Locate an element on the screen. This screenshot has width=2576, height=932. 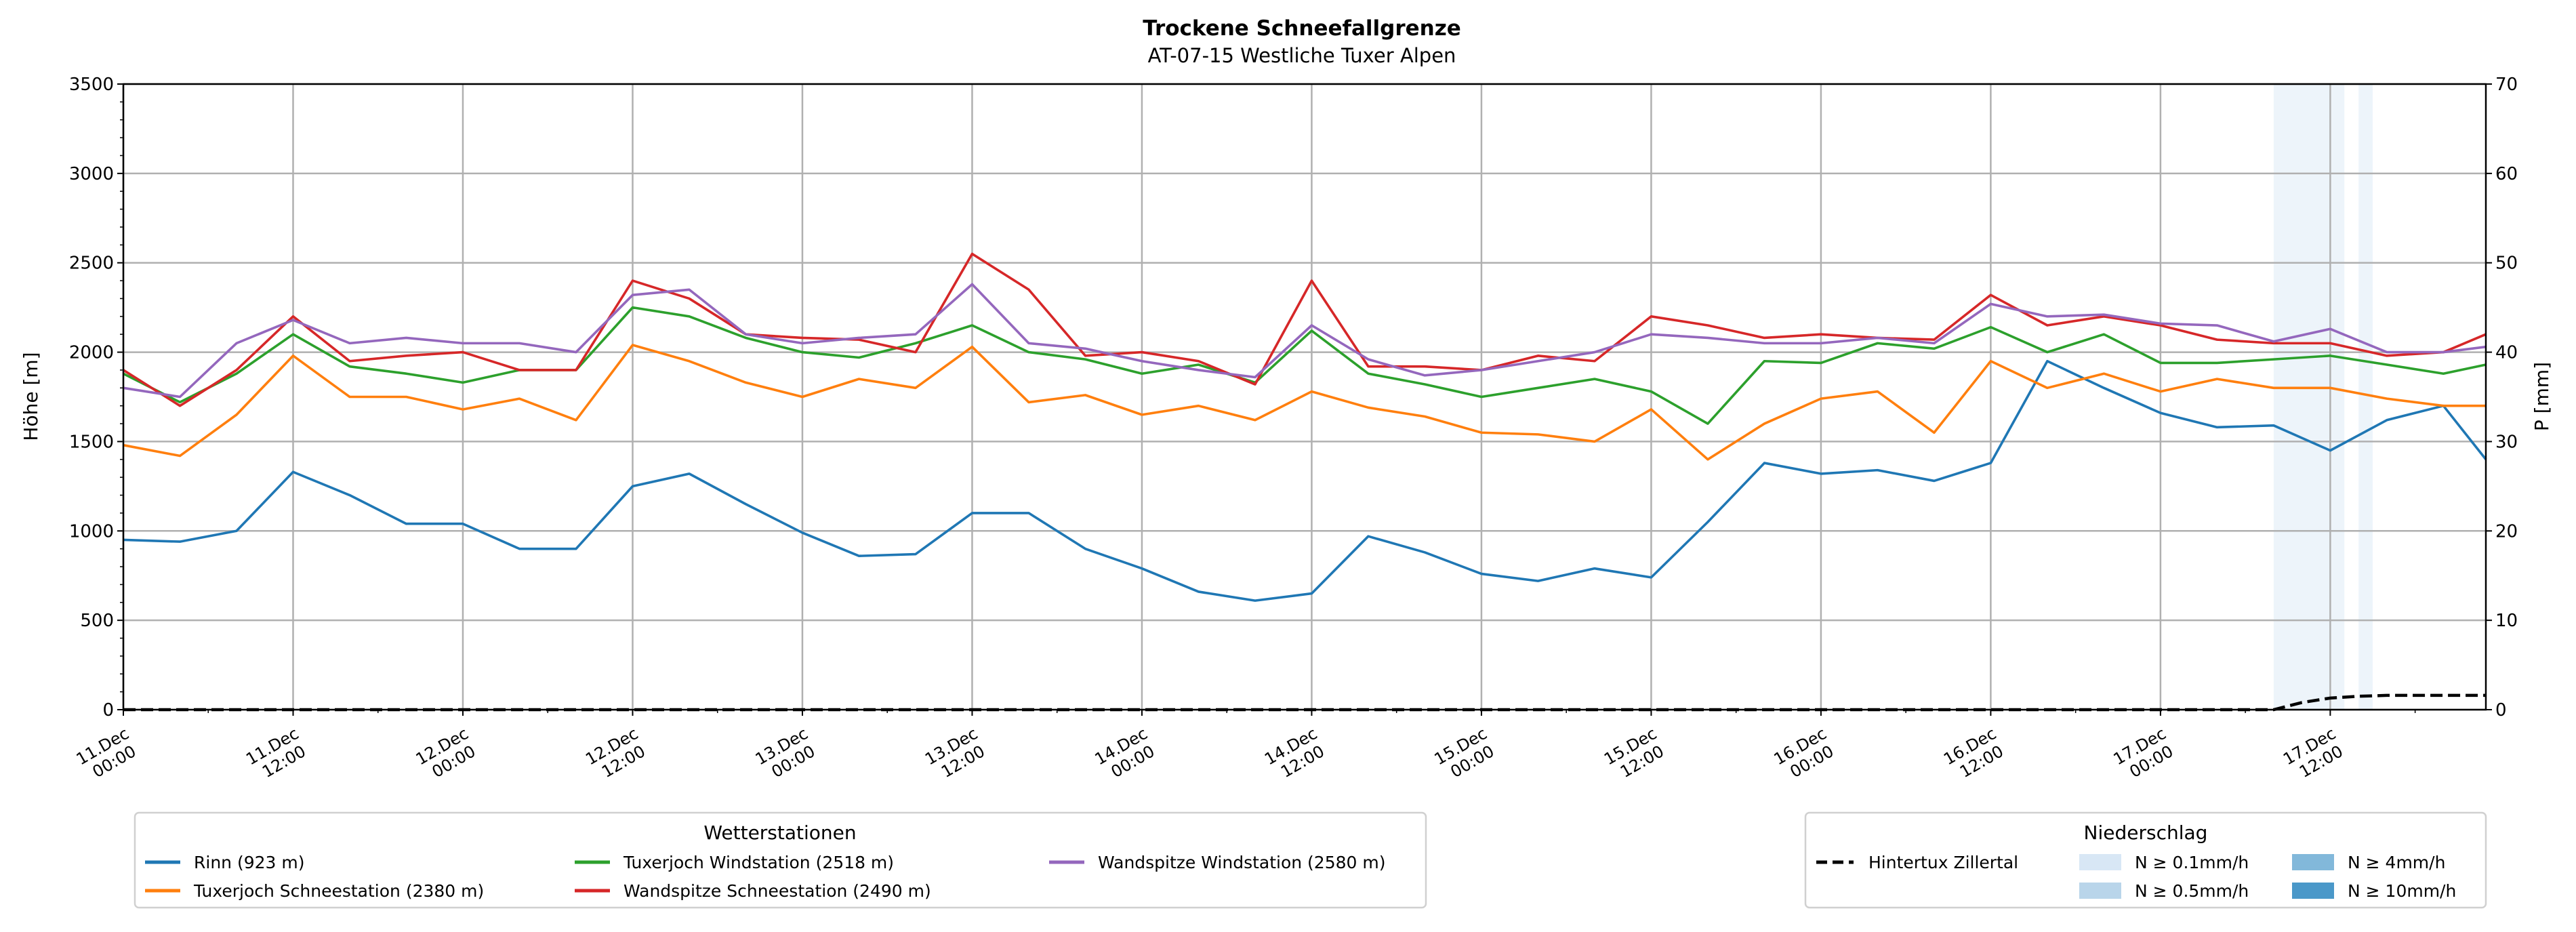
y-tick-label: 1000 is located at coordinates (91, 531).